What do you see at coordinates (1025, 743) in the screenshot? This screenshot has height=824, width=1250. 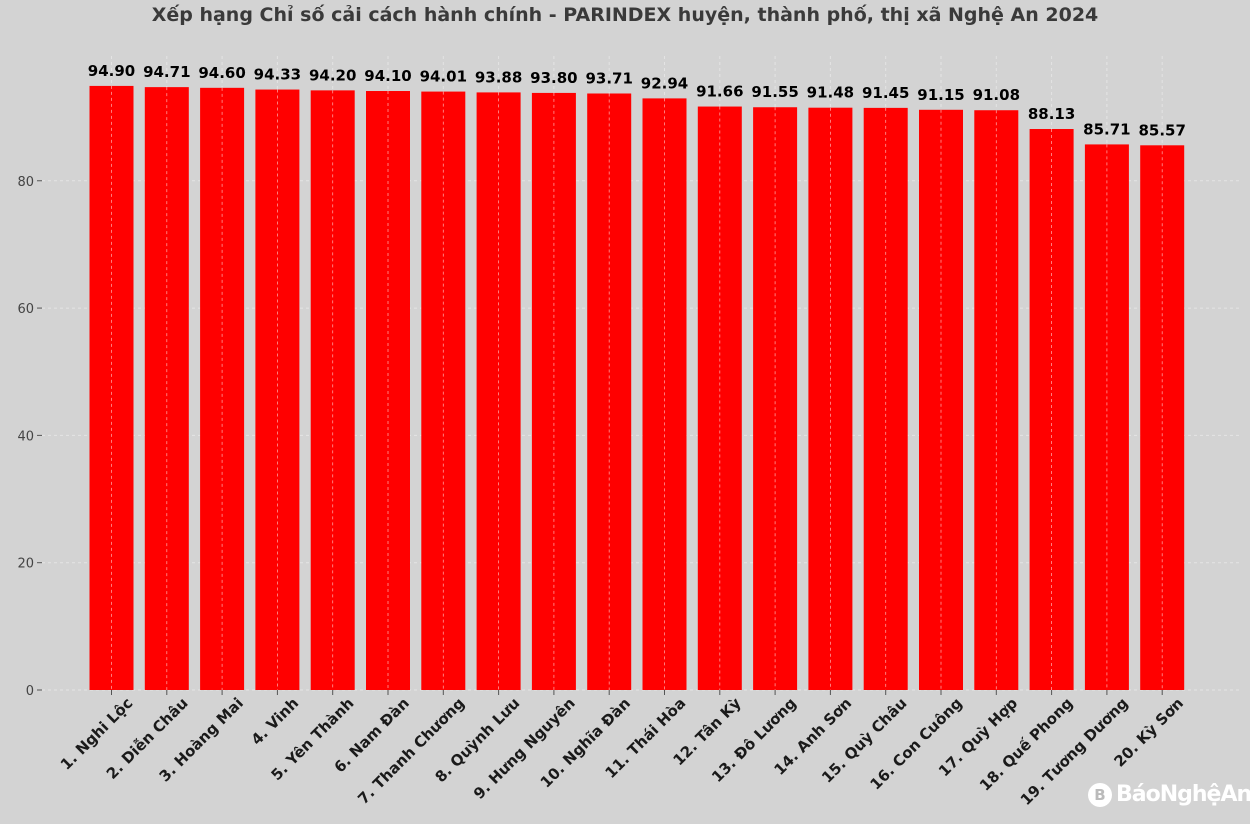 I see `x-tick-label: 18. Quế Phong` at bounding box center [1025, 743].